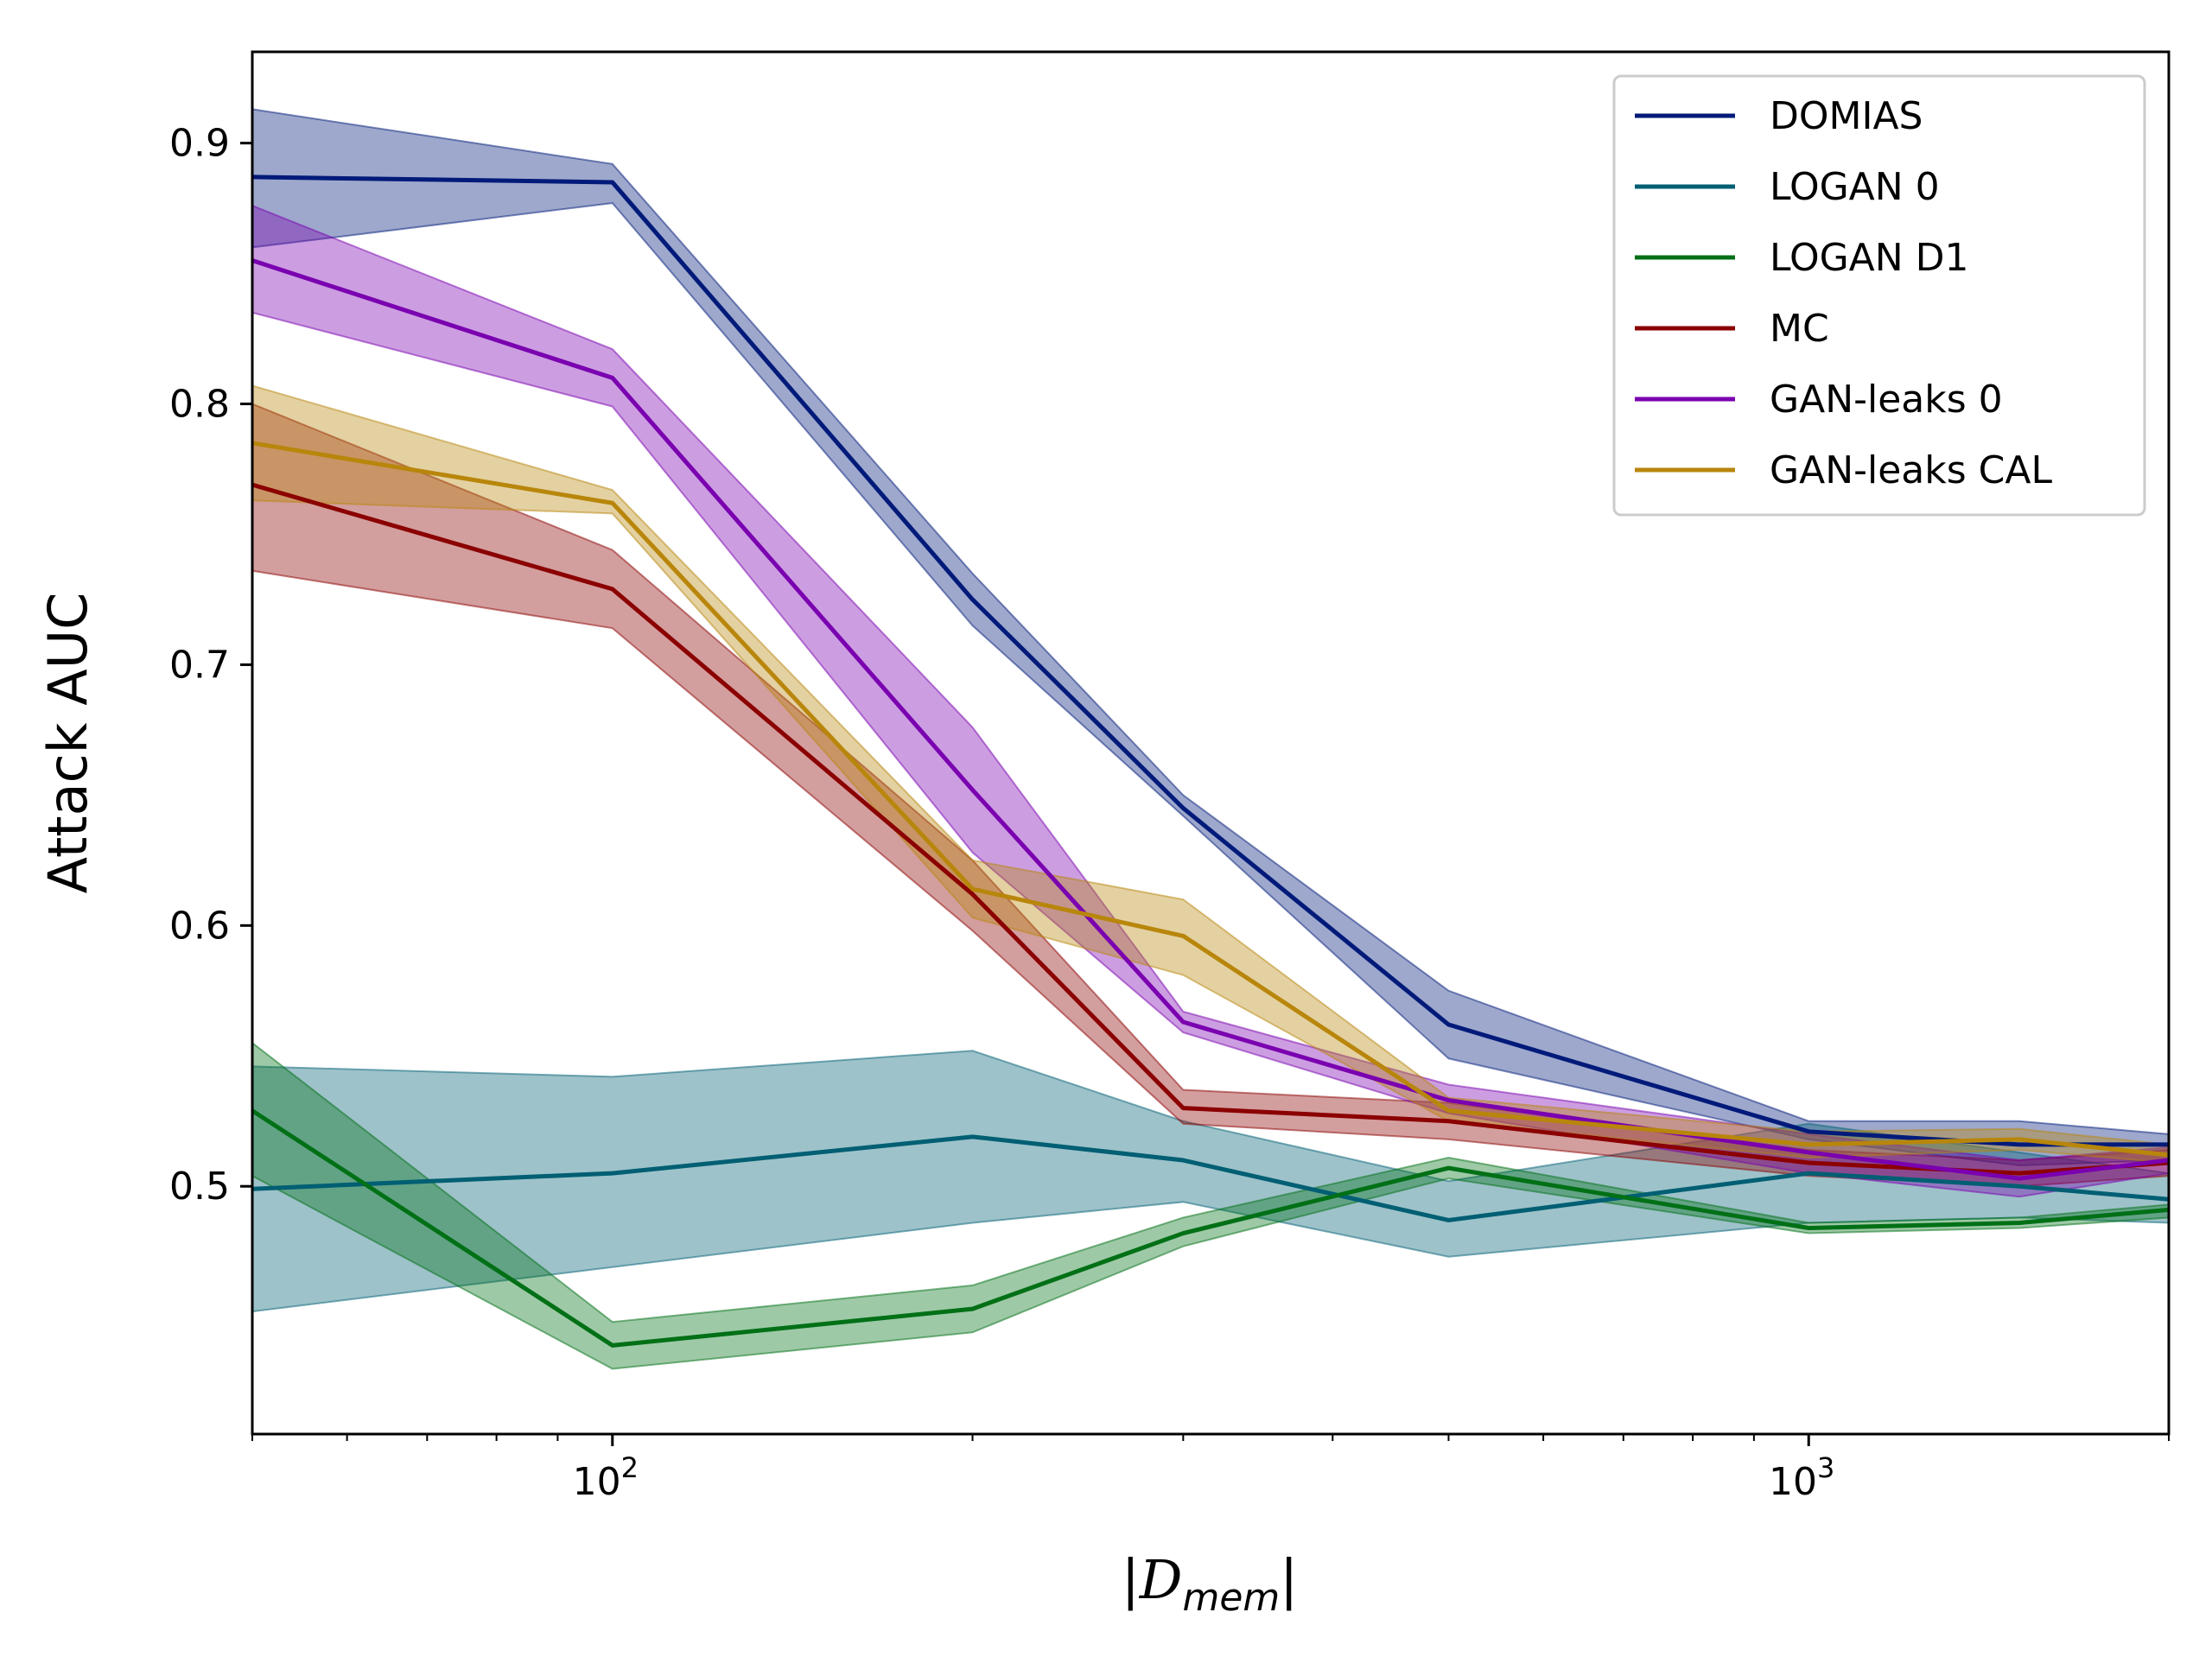  What do you see at coordinates (1886, 400) in the screenshot?
I see `legend-label-4: GAN-leaks 0` at bounding box center [1886, 400].